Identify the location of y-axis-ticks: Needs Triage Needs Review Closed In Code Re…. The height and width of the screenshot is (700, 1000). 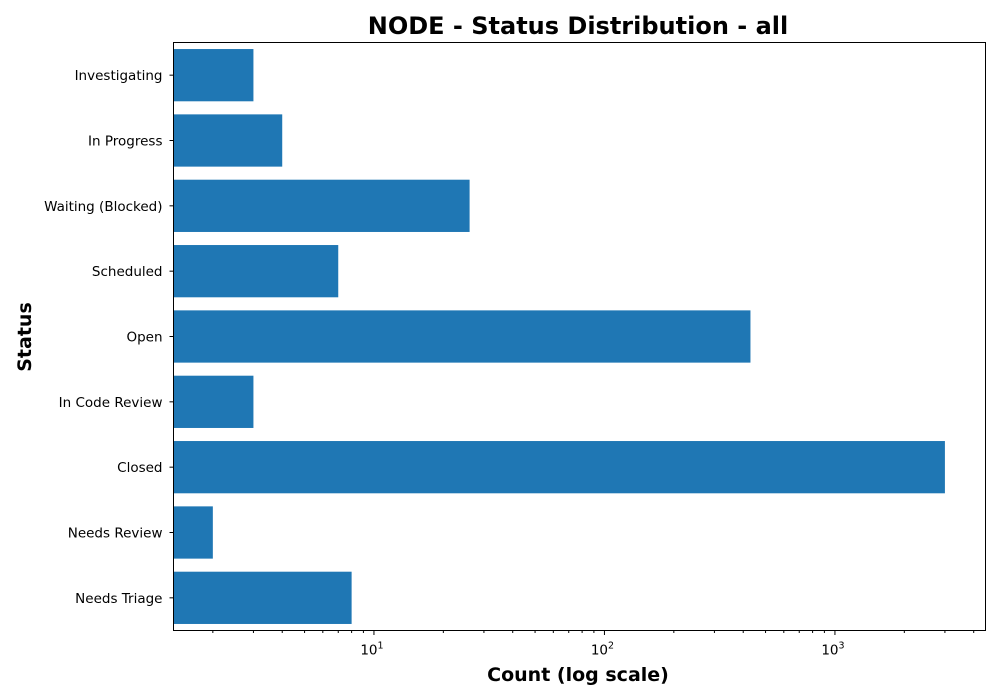
(109, 337).